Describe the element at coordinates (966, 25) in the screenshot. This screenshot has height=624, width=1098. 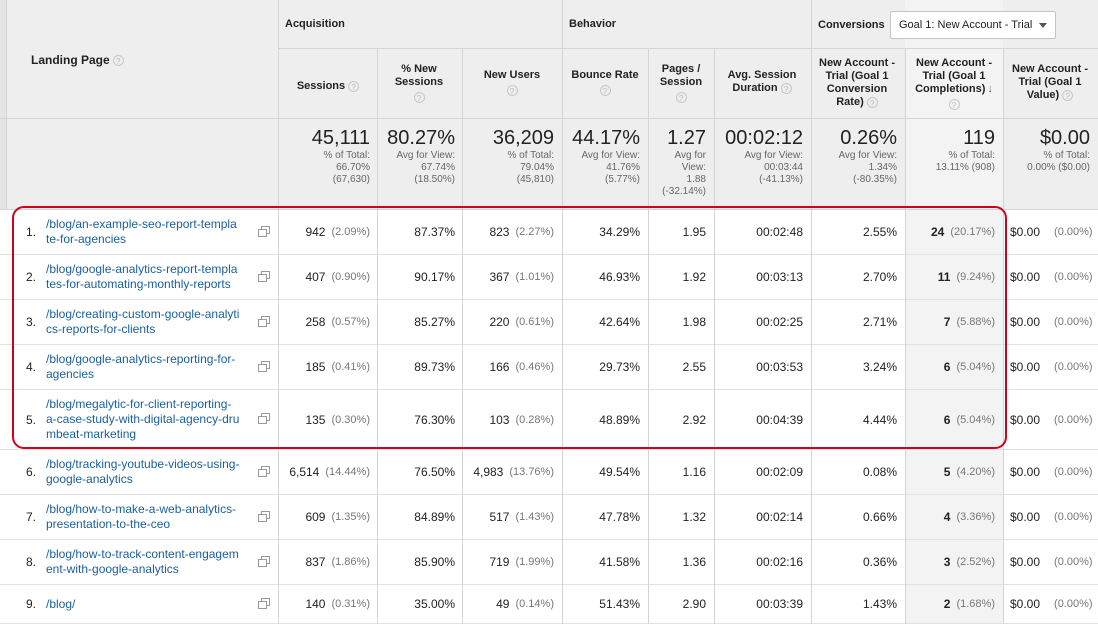
I see `goal-select-value: Goal 1: New Account - Trial` at that location.